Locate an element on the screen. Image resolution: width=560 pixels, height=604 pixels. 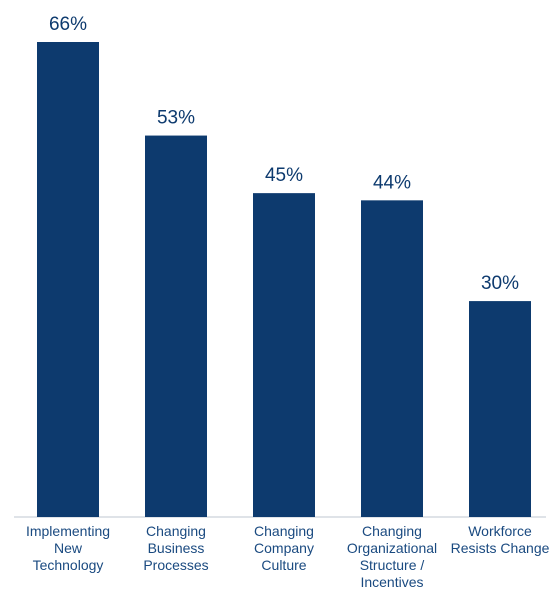
category-label-line: Processes is located at coordinates (175, 565).